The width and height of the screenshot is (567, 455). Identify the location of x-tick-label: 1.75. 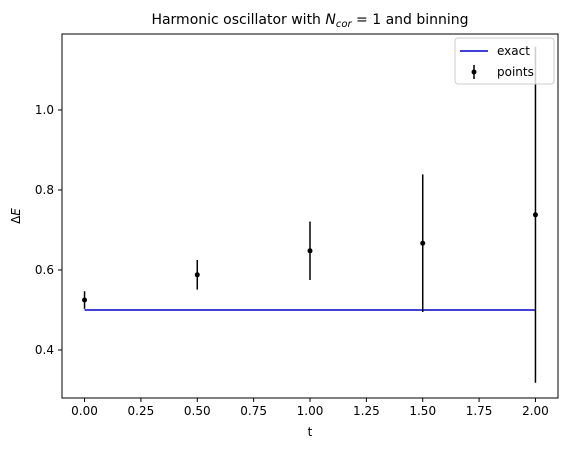
(479, 411).